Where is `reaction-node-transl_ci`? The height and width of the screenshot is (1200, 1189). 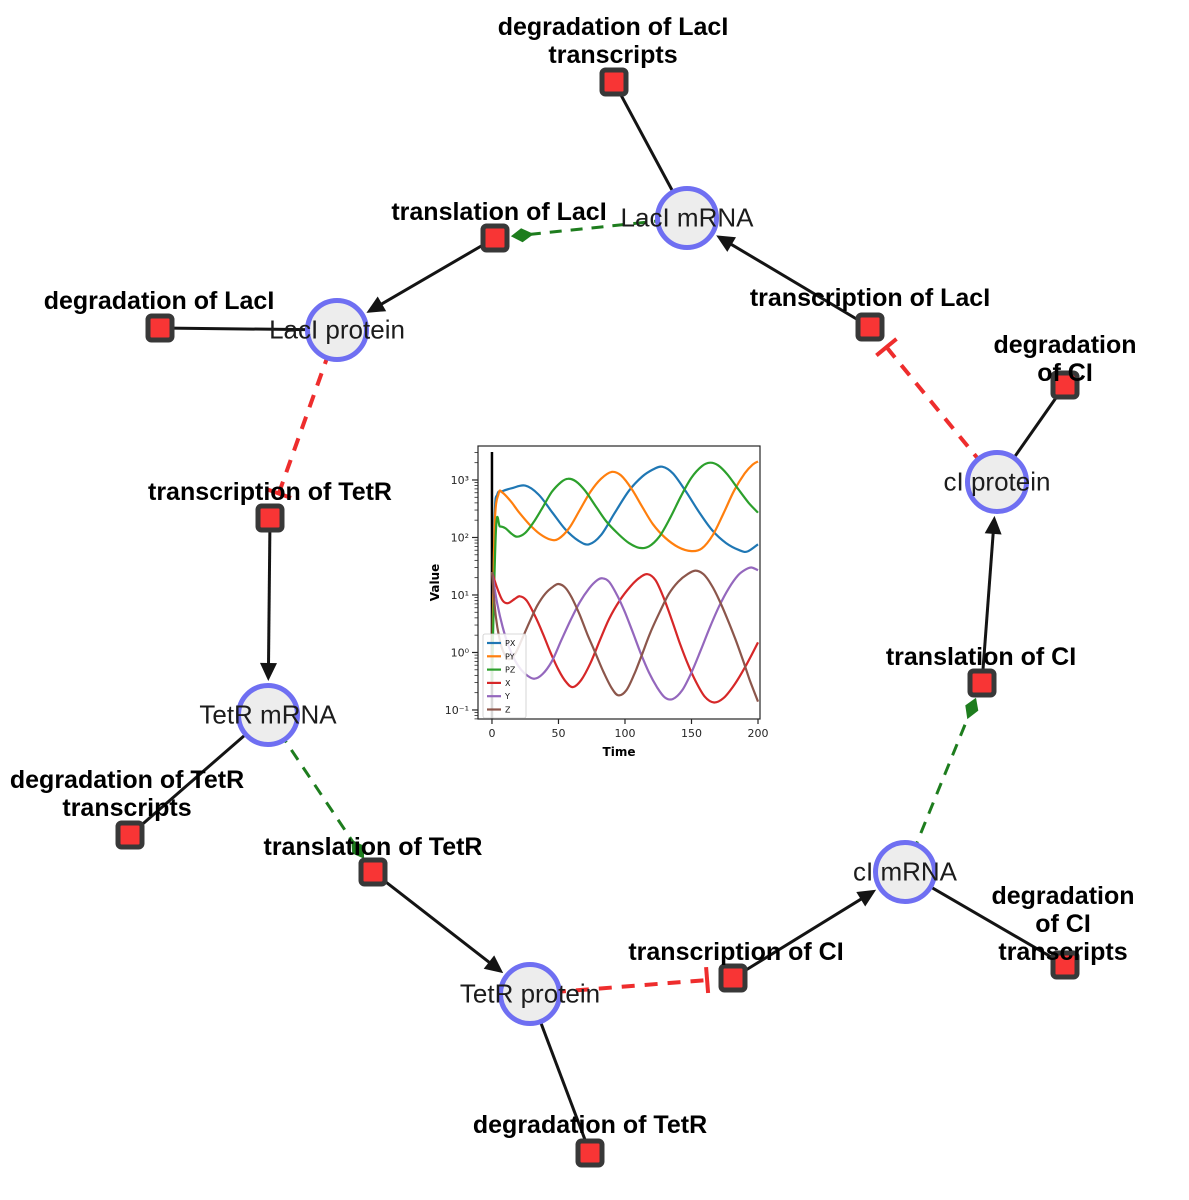
reaction-node-transl_ci is located at coordinates (982, 683).